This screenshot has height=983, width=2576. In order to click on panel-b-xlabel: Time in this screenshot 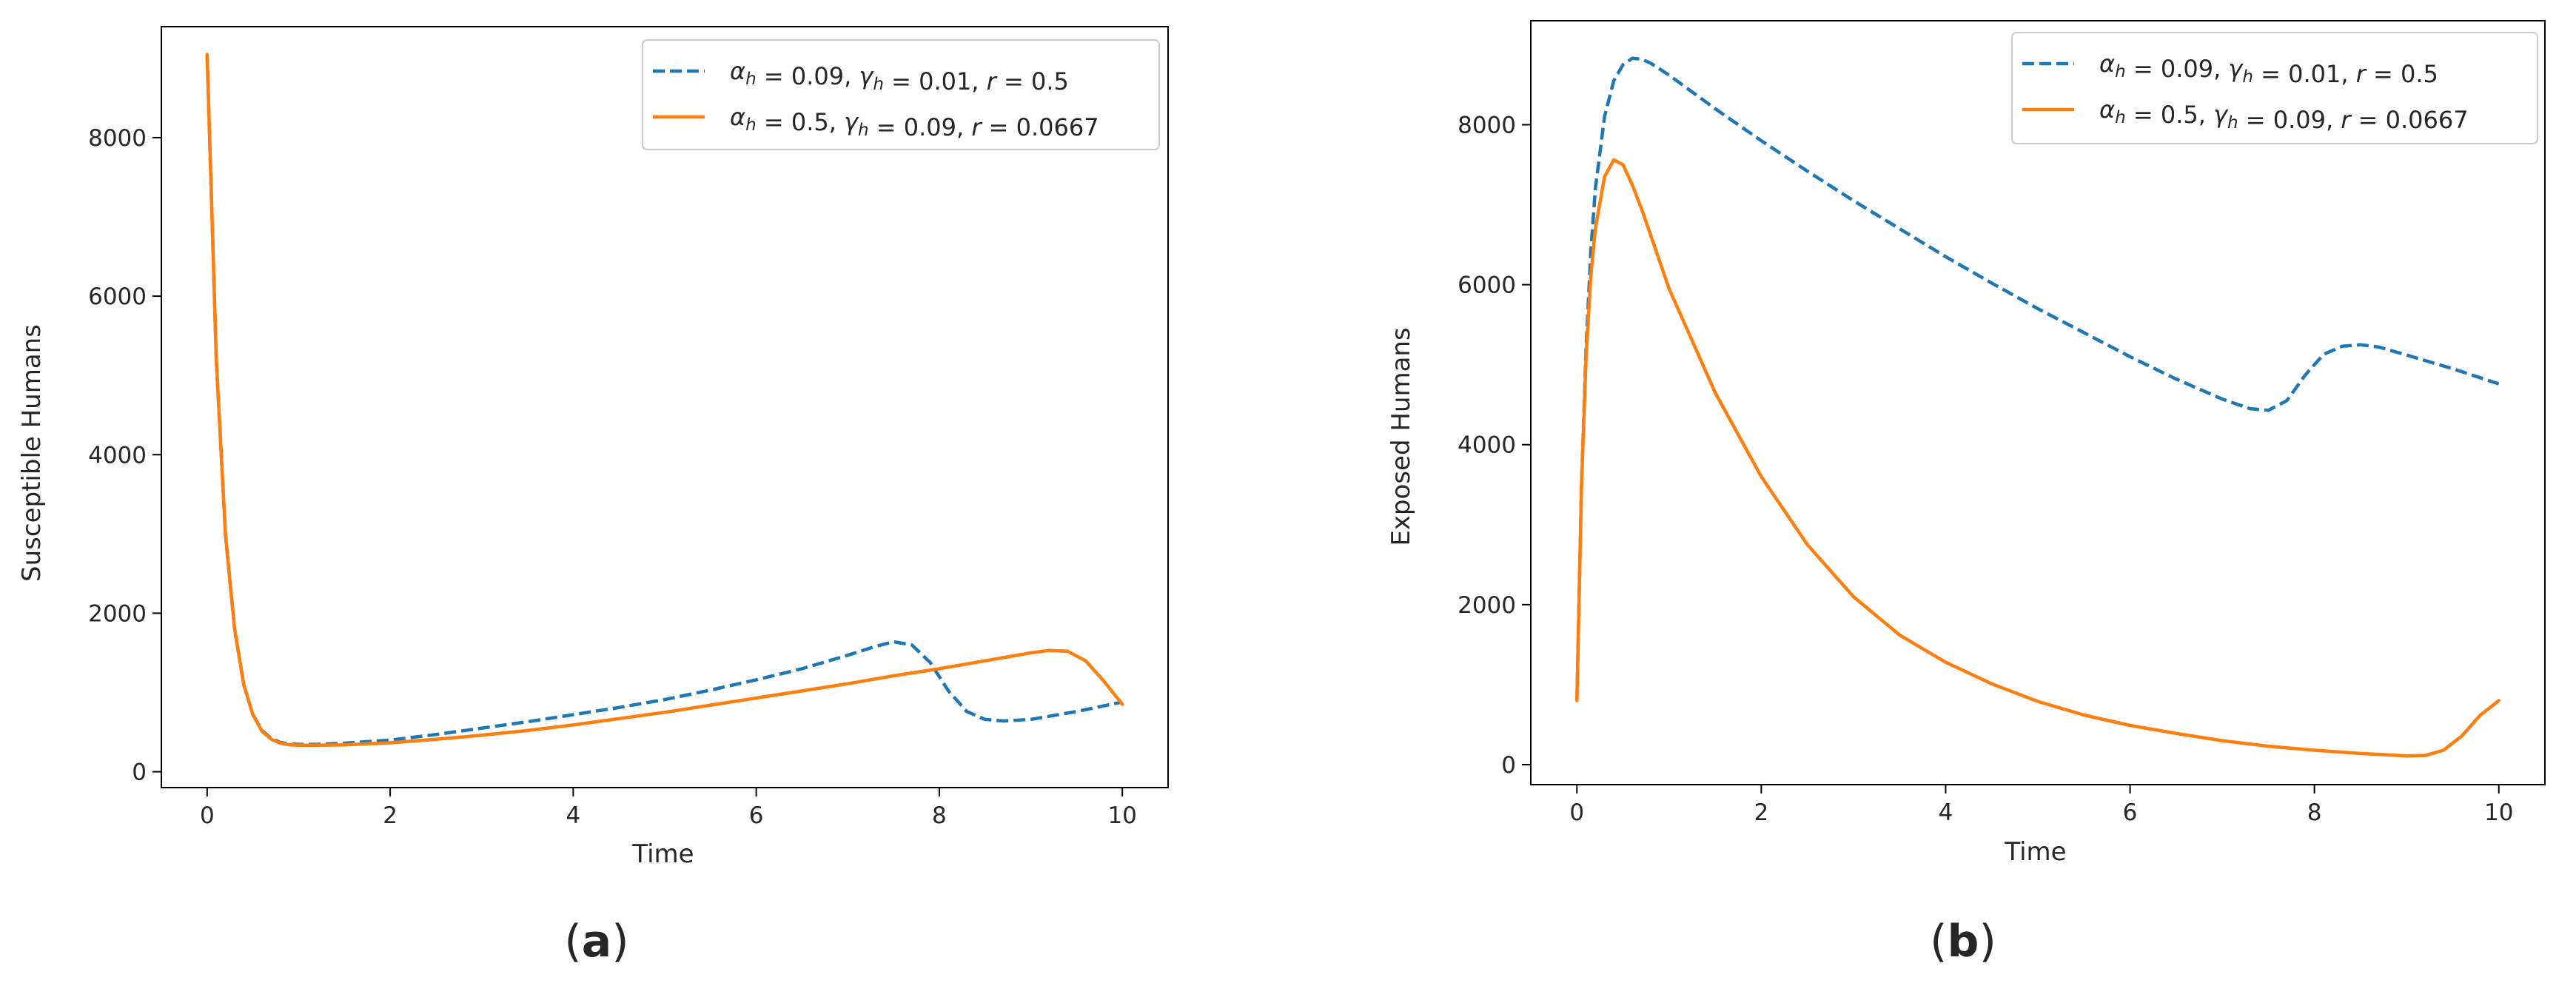, I will do `click(2035, 852)`.